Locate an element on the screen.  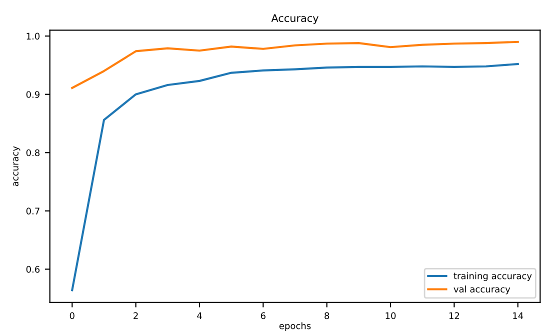
y-tick-label: 0.7 is located at coordinates (33, 211).